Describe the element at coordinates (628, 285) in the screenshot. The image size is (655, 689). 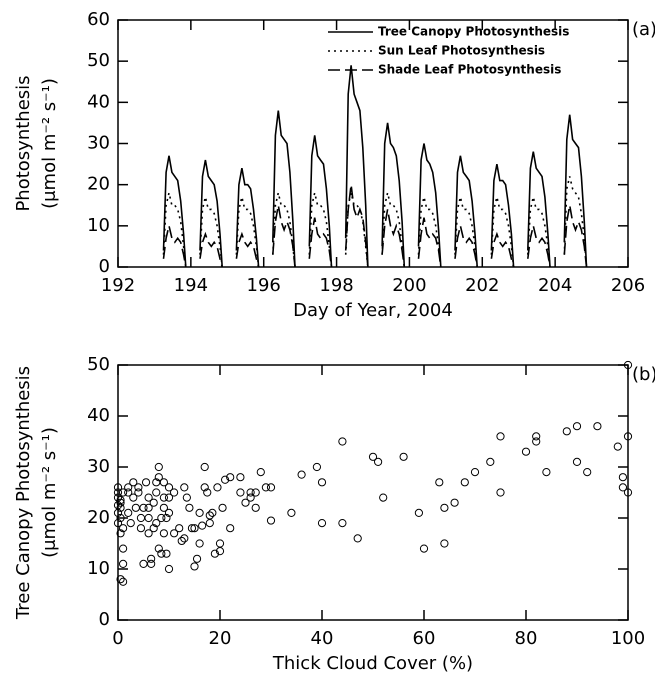
I see `x-tick-label: 206` at that location.